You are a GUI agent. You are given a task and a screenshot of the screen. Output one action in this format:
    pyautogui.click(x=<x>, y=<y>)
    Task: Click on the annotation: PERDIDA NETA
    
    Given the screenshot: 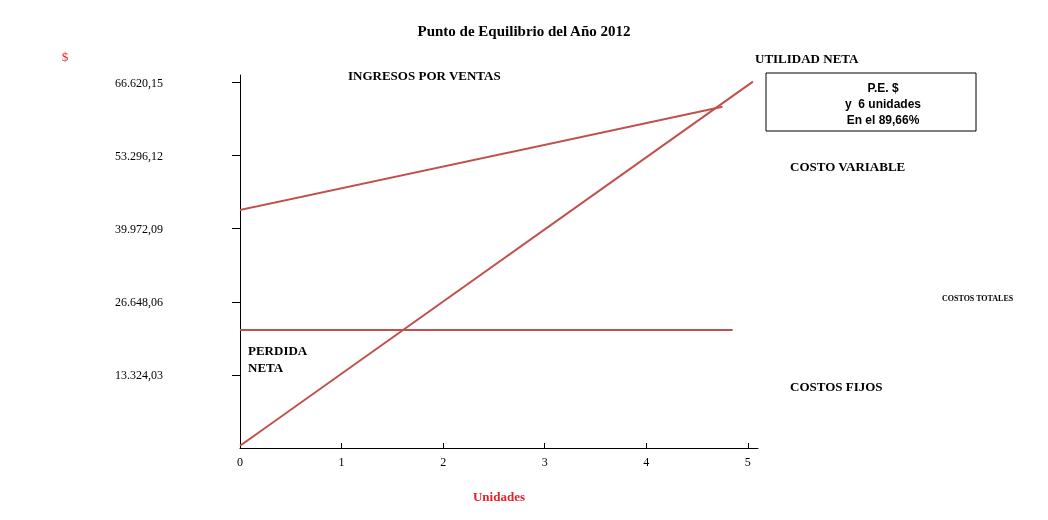 What is the action you would take?
    pyautogui.click(x=278, y=359)
    